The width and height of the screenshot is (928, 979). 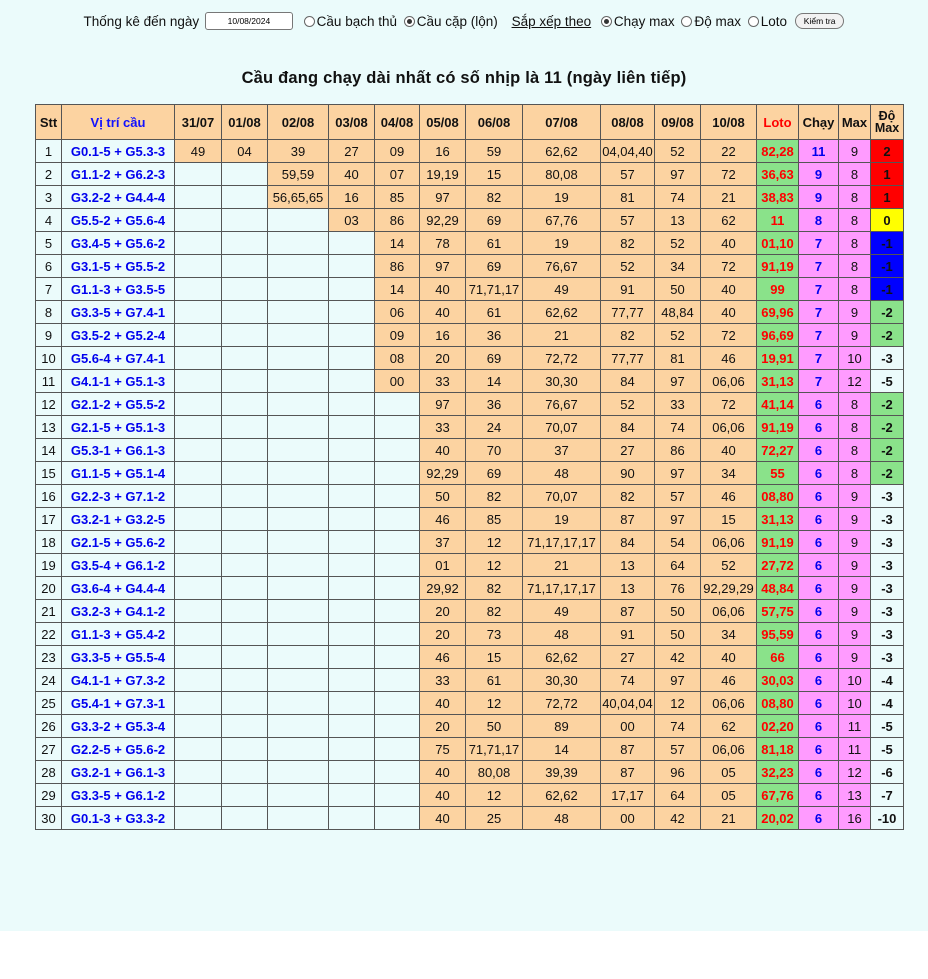 I want to click on loto-cell: 30,03, so click(x=777, y=680).